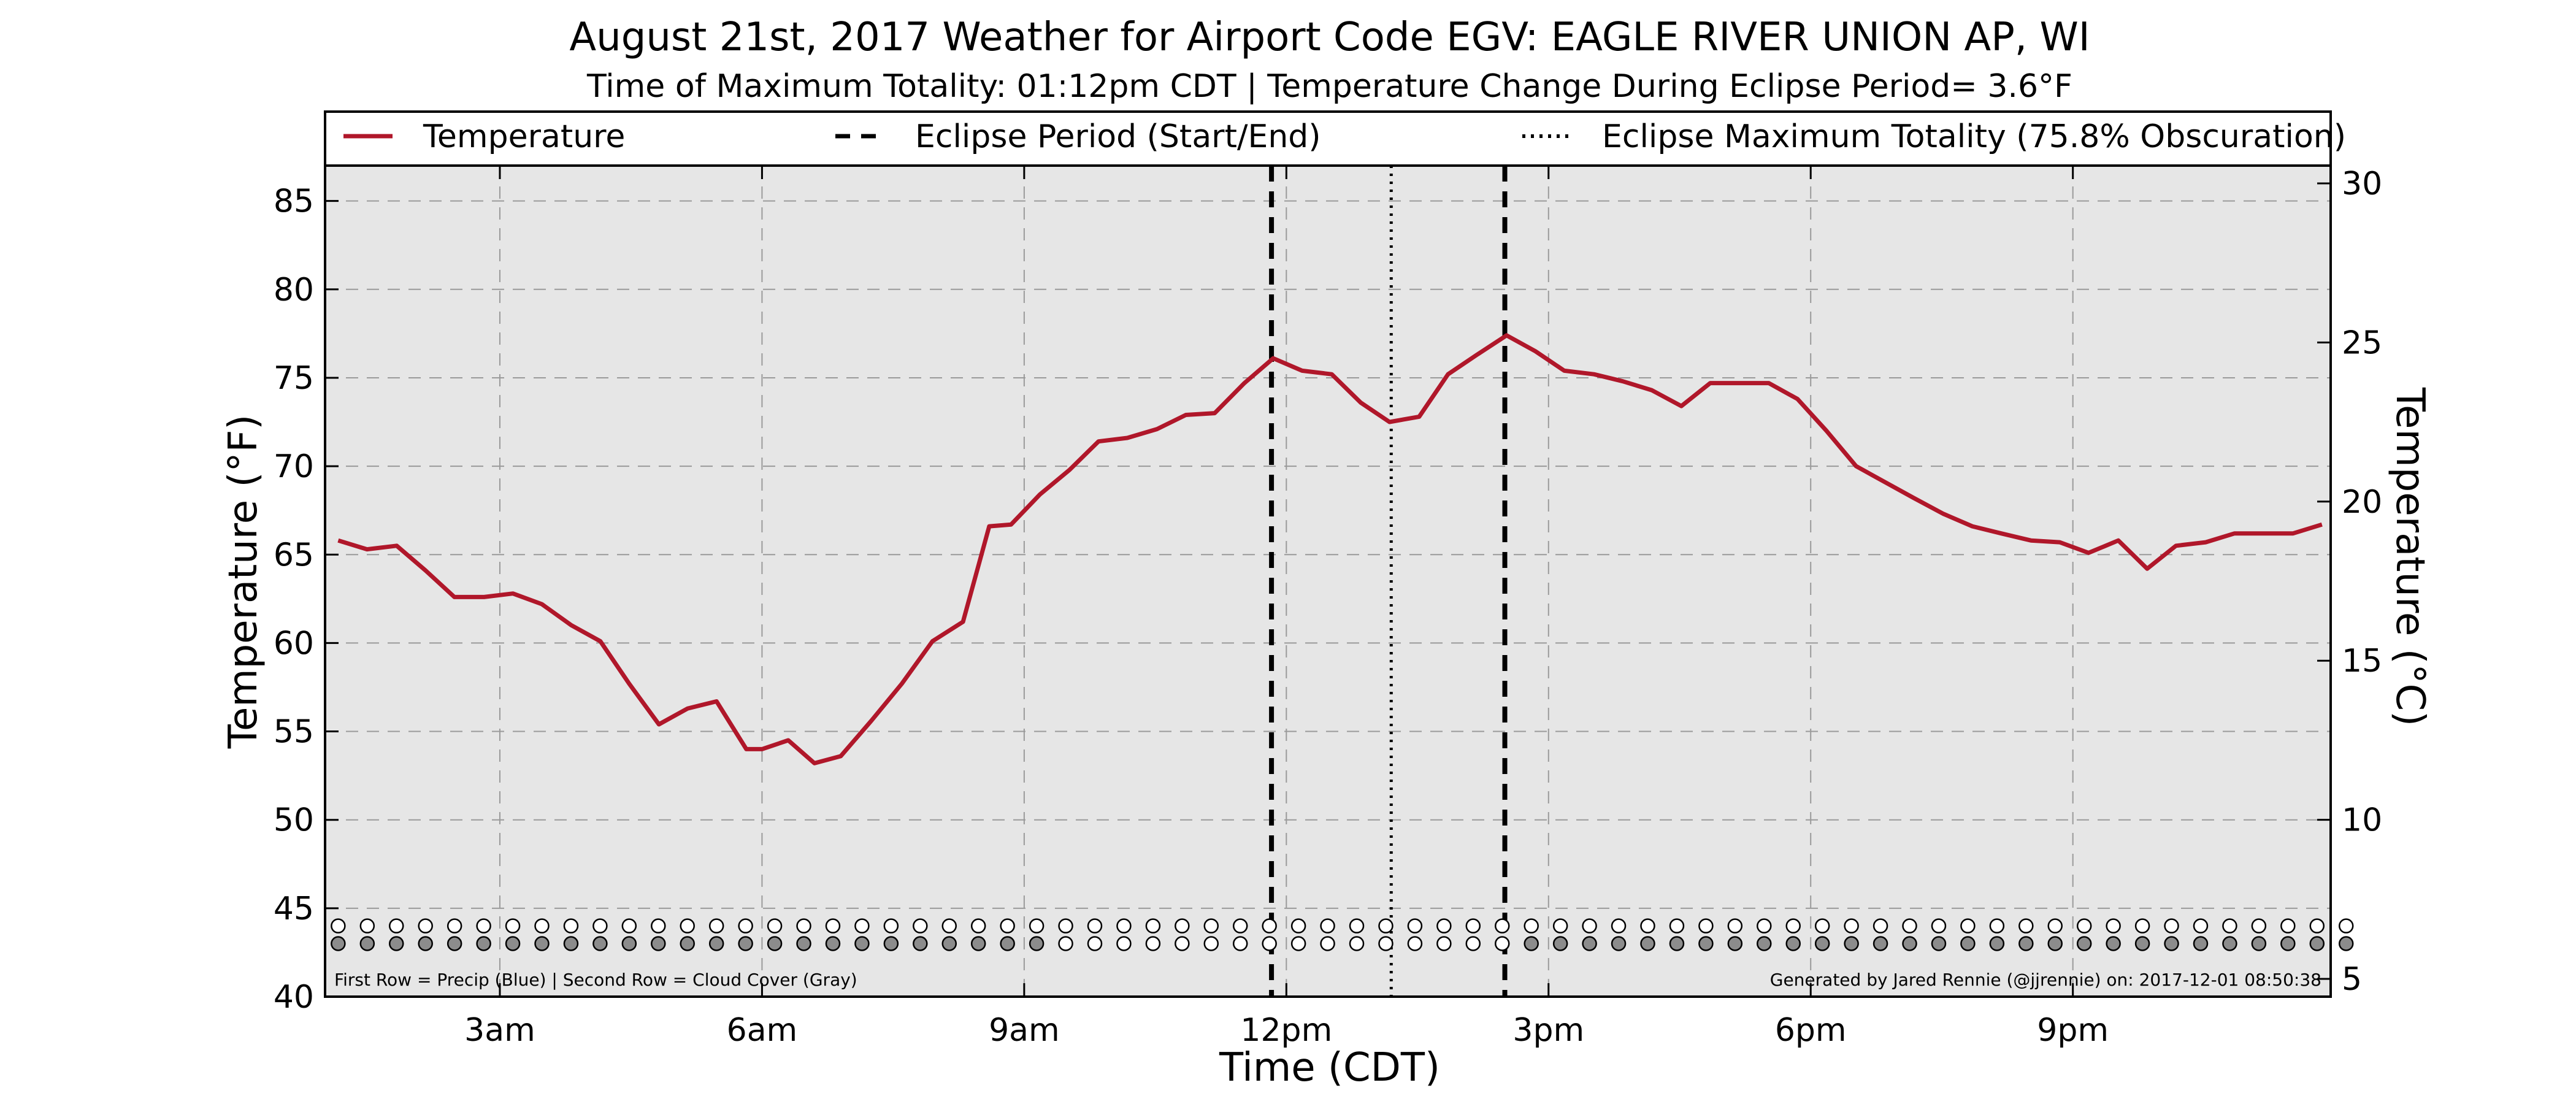  I want to click on x-tick-label: 6pm, so click(1811, 1030).